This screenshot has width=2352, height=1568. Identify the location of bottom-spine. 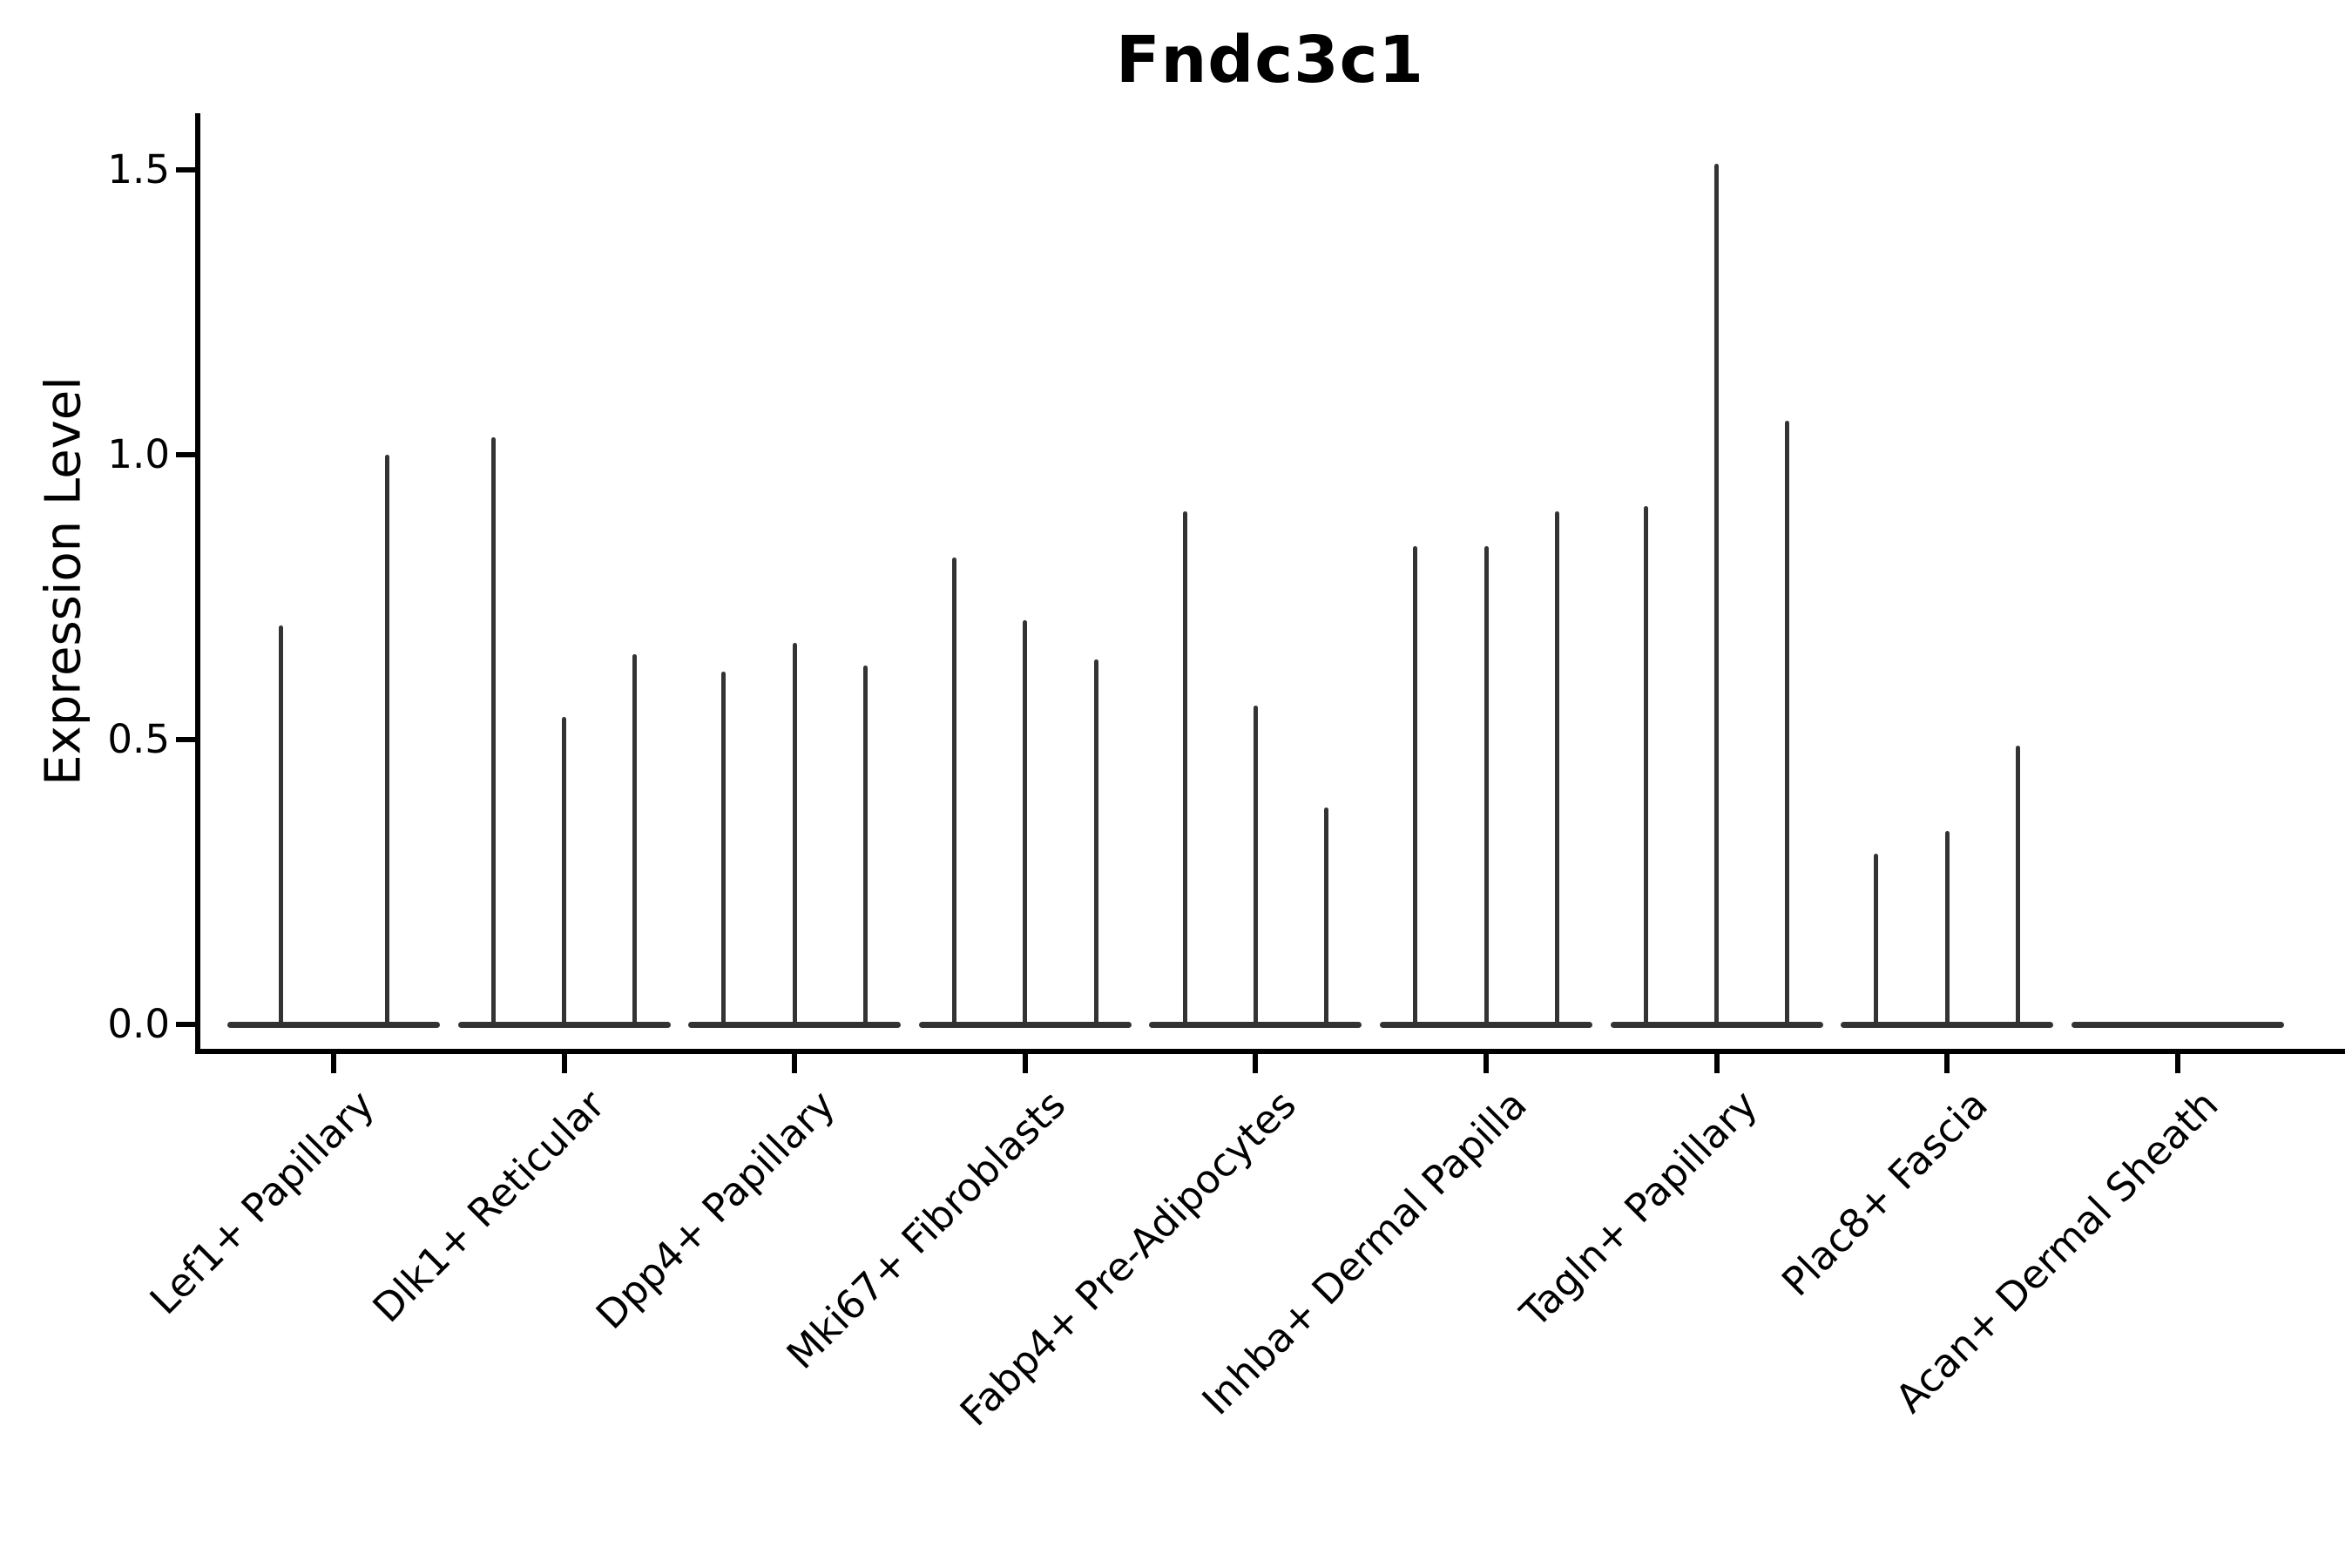
(1270, 1051).